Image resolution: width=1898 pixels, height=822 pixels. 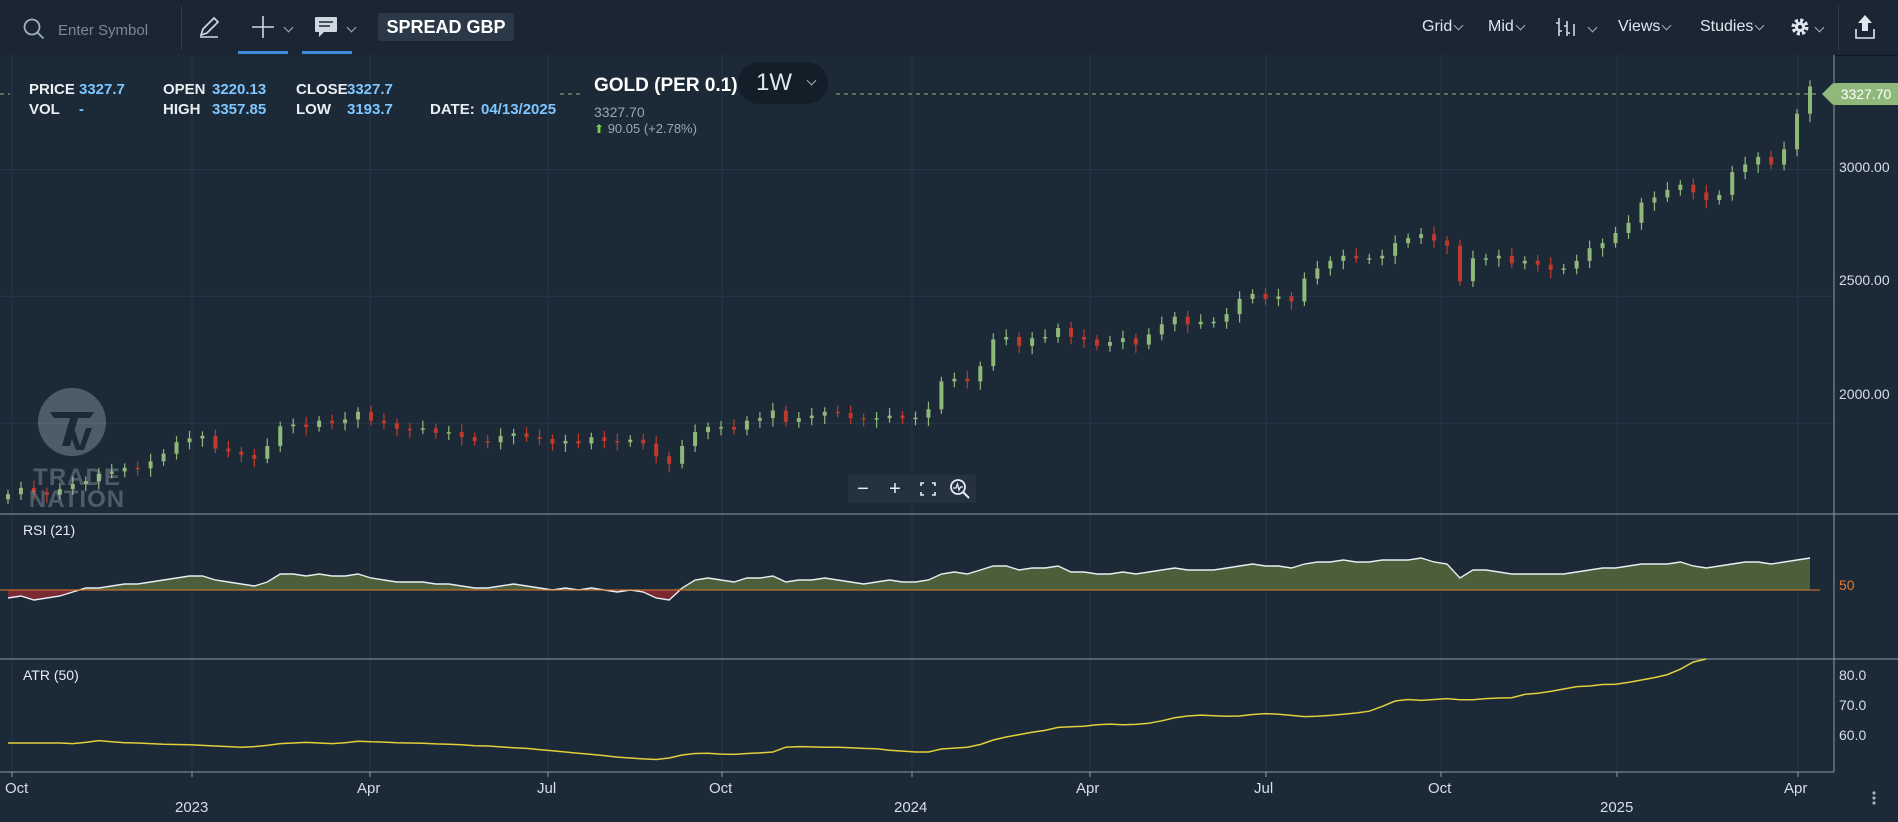 I want to click on x-axis-ticks, so click(x=905, y=774).